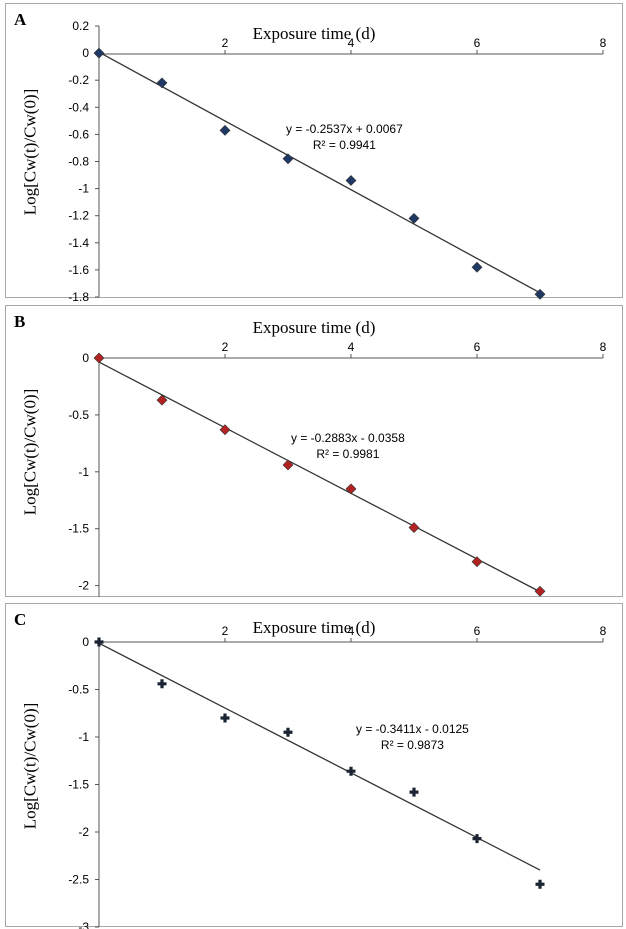 The image size is (626, 929). Describe the element at coordinates (314, 327) in the screenshot. I see `chart-b-title: Exposure time (d)` at that location.